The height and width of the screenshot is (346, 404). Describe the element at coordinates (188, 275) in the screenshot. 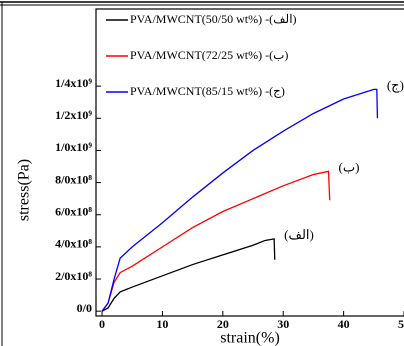

I see `data-line` at that location.